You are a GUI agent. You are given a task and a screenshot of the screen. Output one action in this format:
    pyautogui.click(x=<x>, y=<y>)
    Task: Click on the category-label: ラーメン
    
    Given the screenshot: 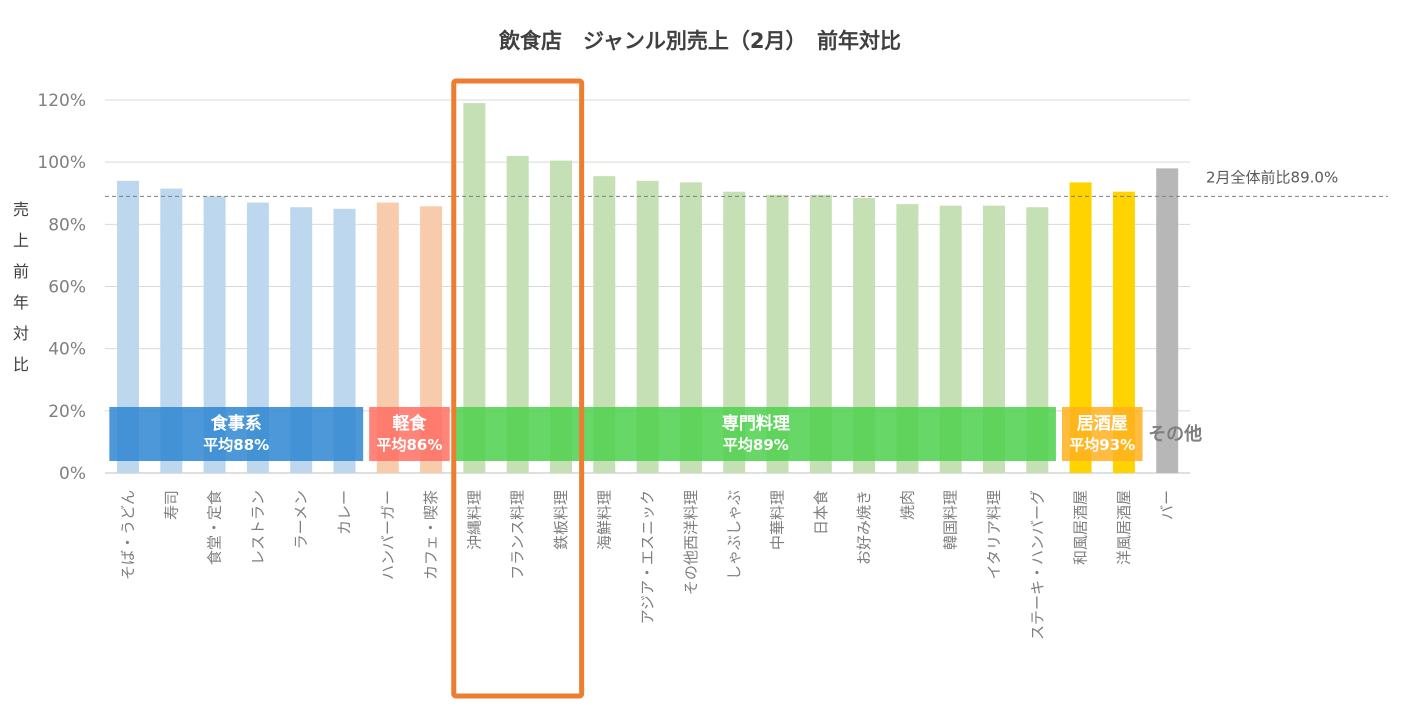 What is the action you would take?
    pyautogui.click(x=301, y=519)
    